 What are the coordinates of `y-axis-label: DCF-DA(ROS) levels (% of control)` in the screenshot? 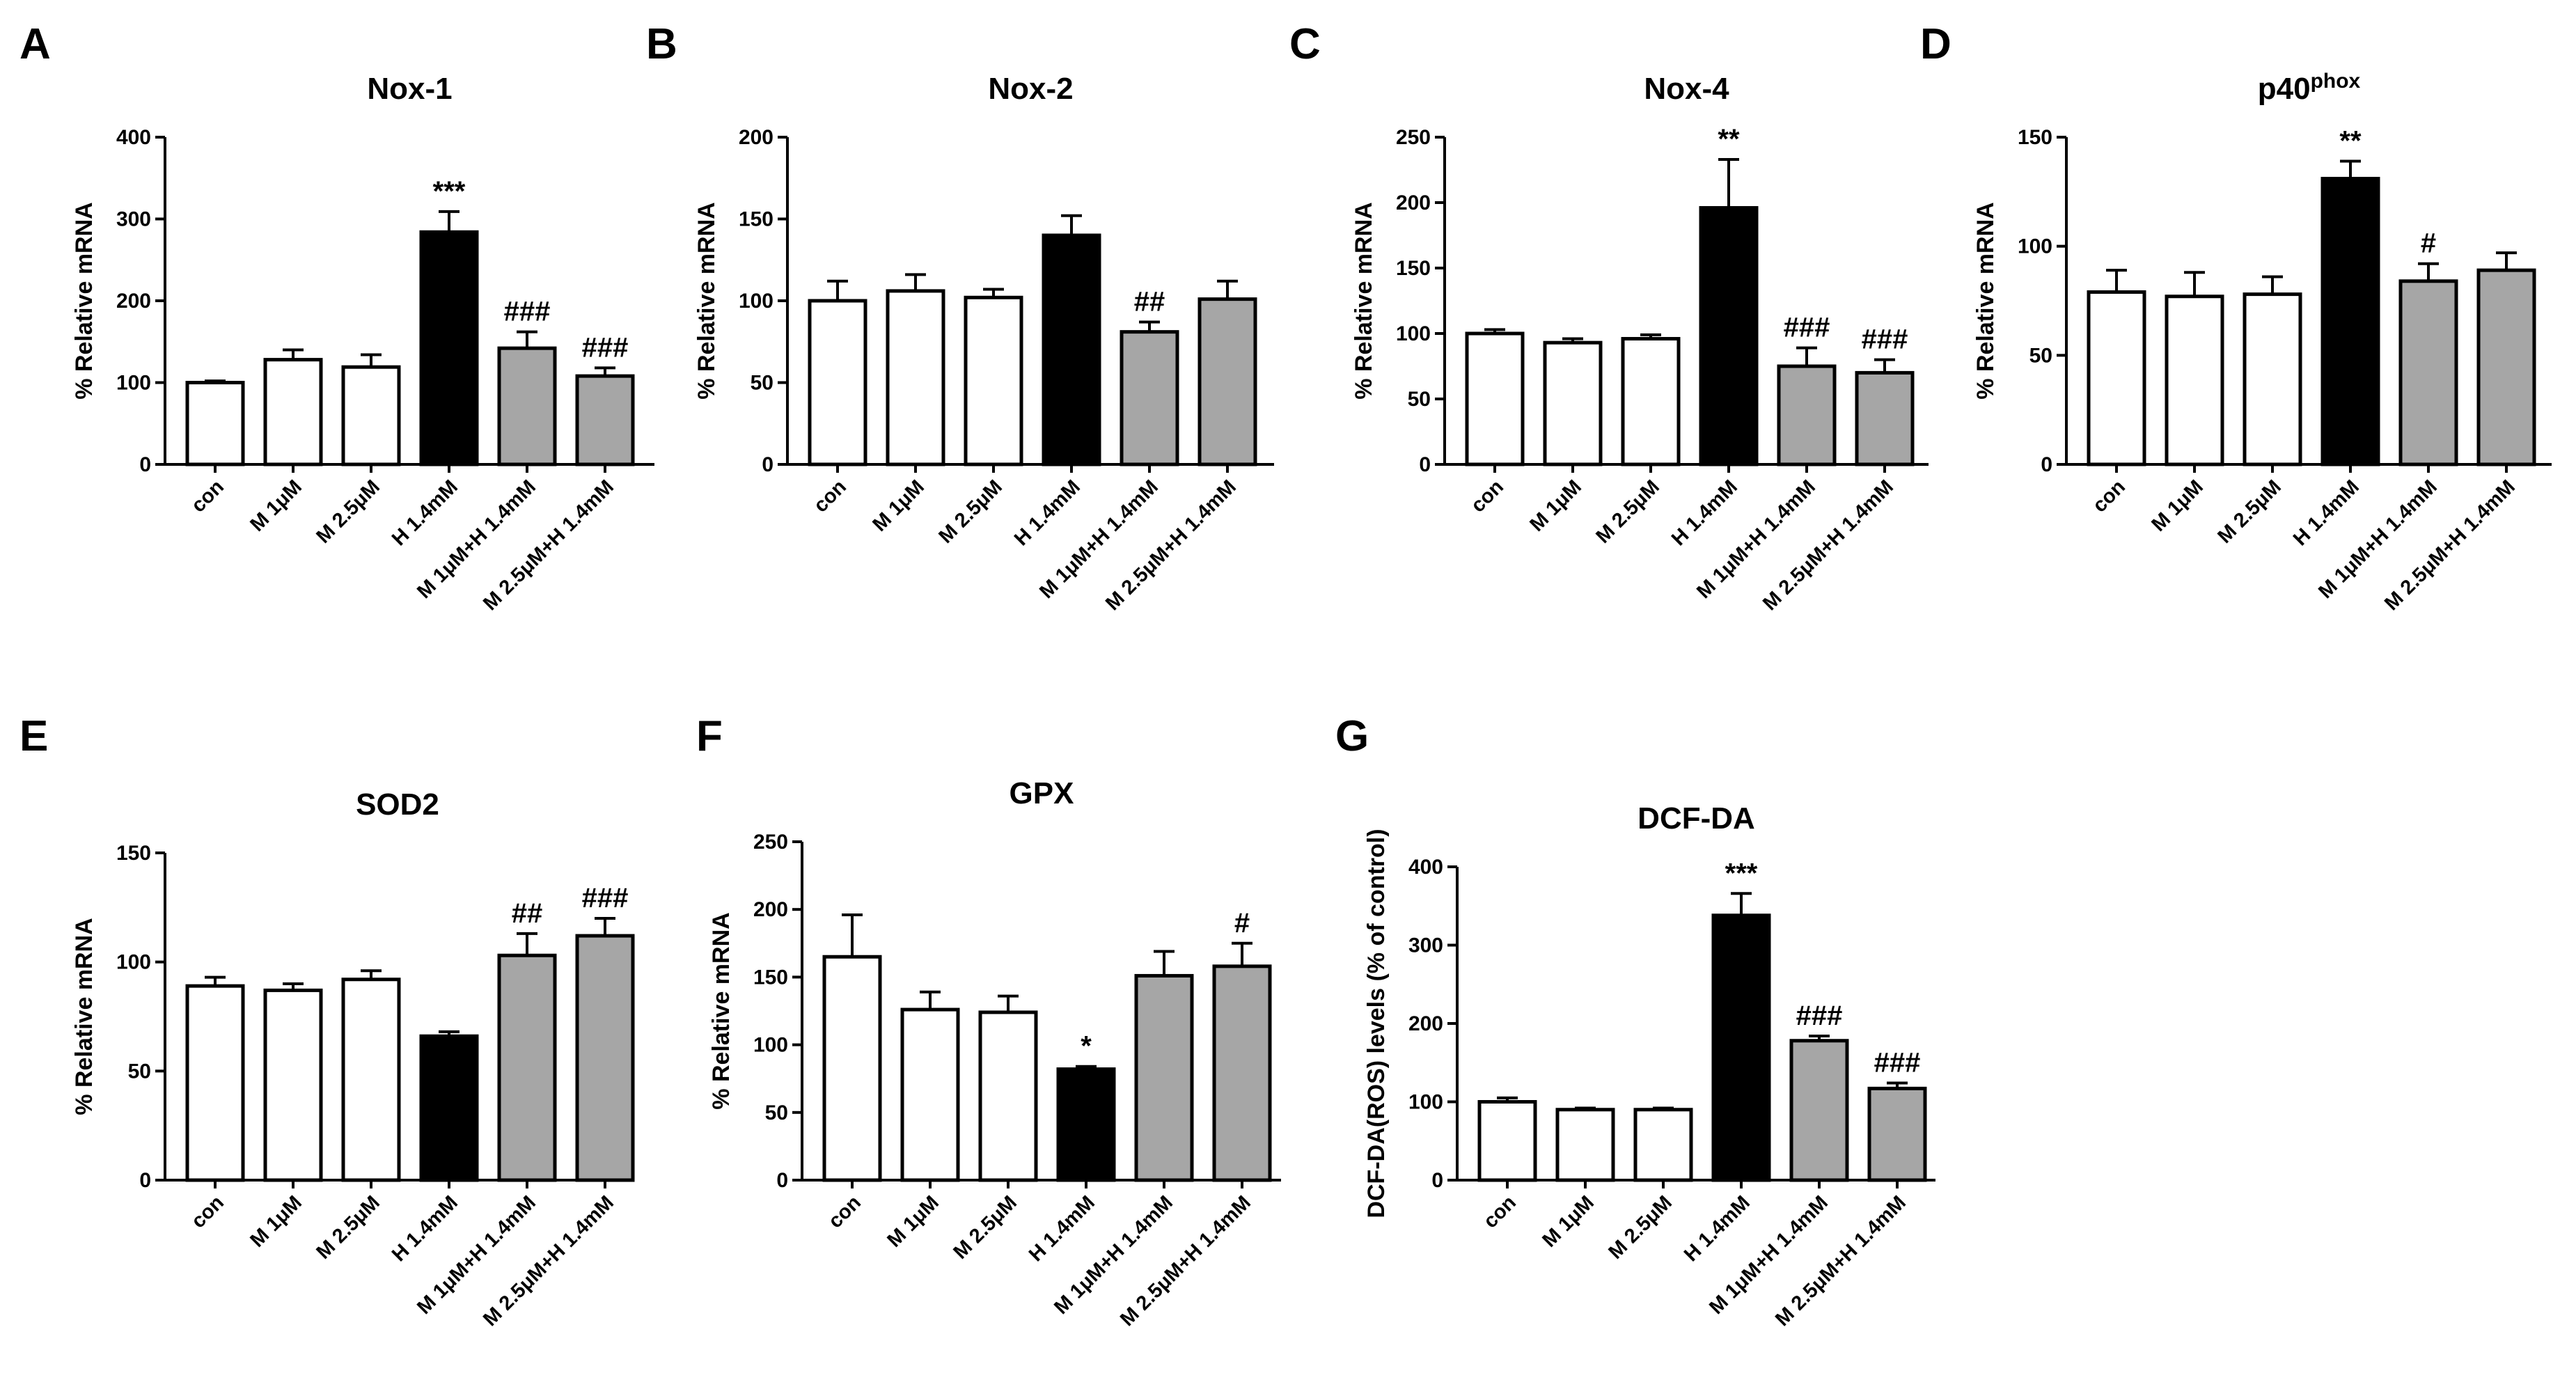 It's located at (1376, 1024).